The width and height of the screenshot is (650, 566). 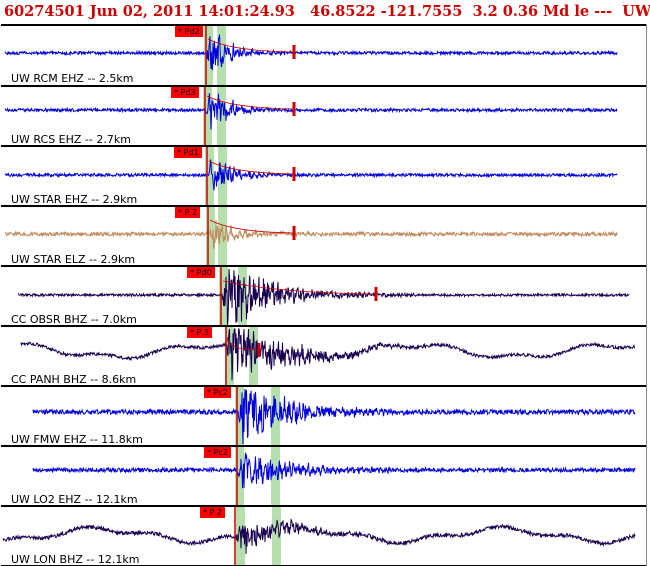 What do you see at coordinates (199, 332) in the screenshot?
I see `pick-tag: * P 3` at bounding box center [199, 332].